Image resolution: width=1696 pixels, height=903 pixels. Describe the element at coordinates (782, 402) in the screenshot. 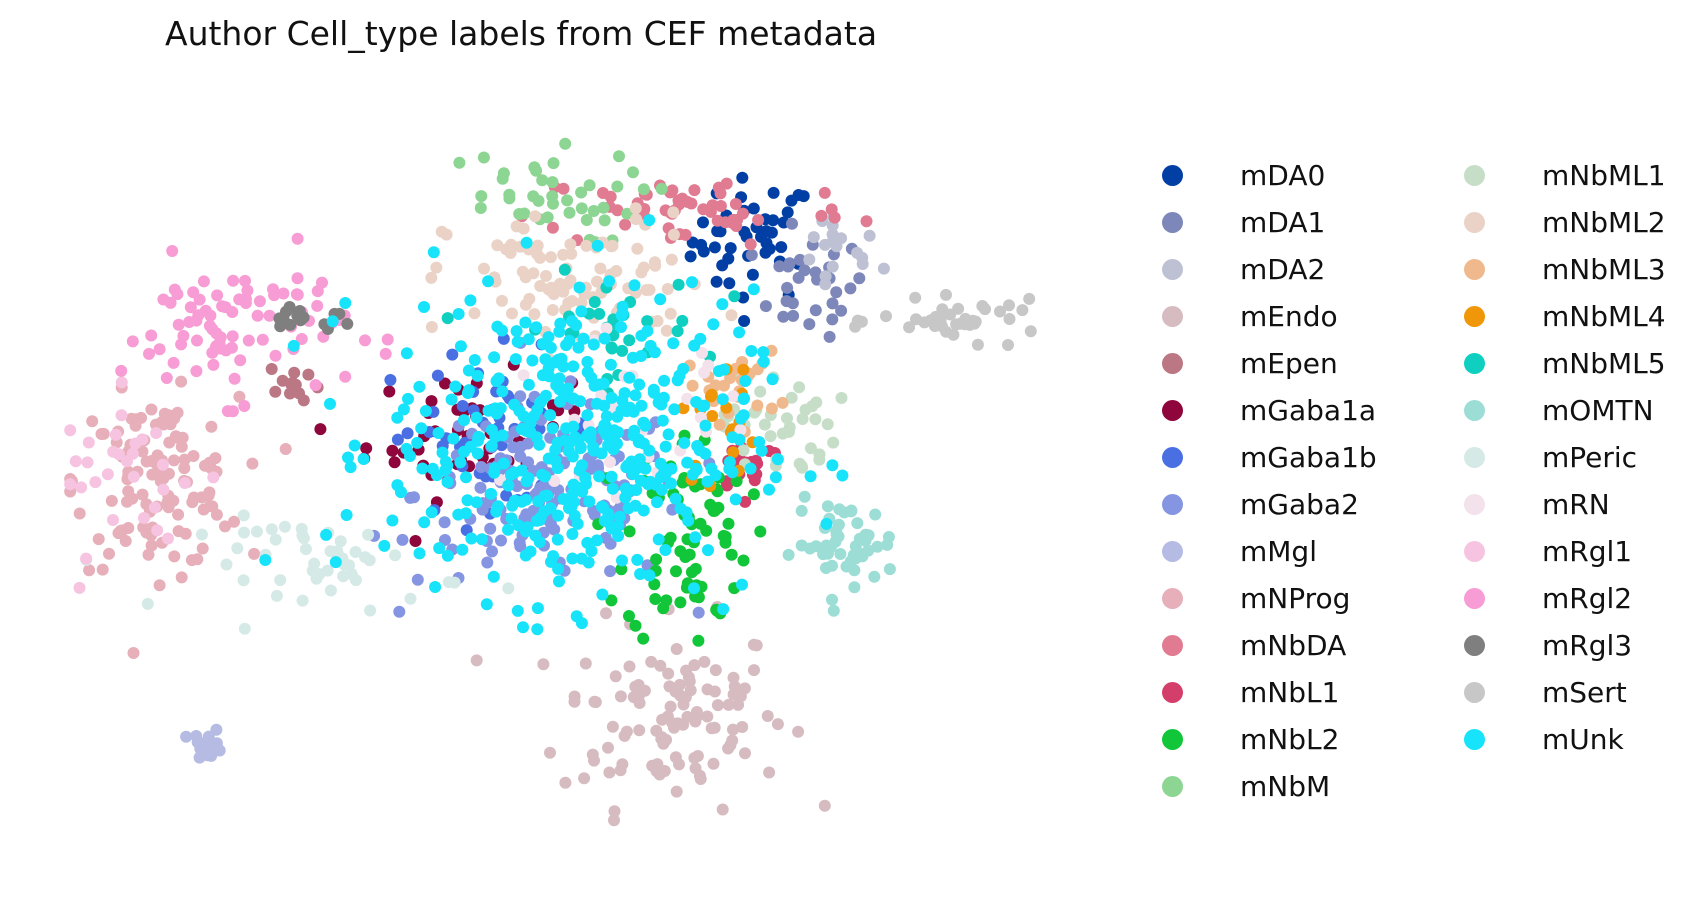

I see `point-mNbML3` at that location.